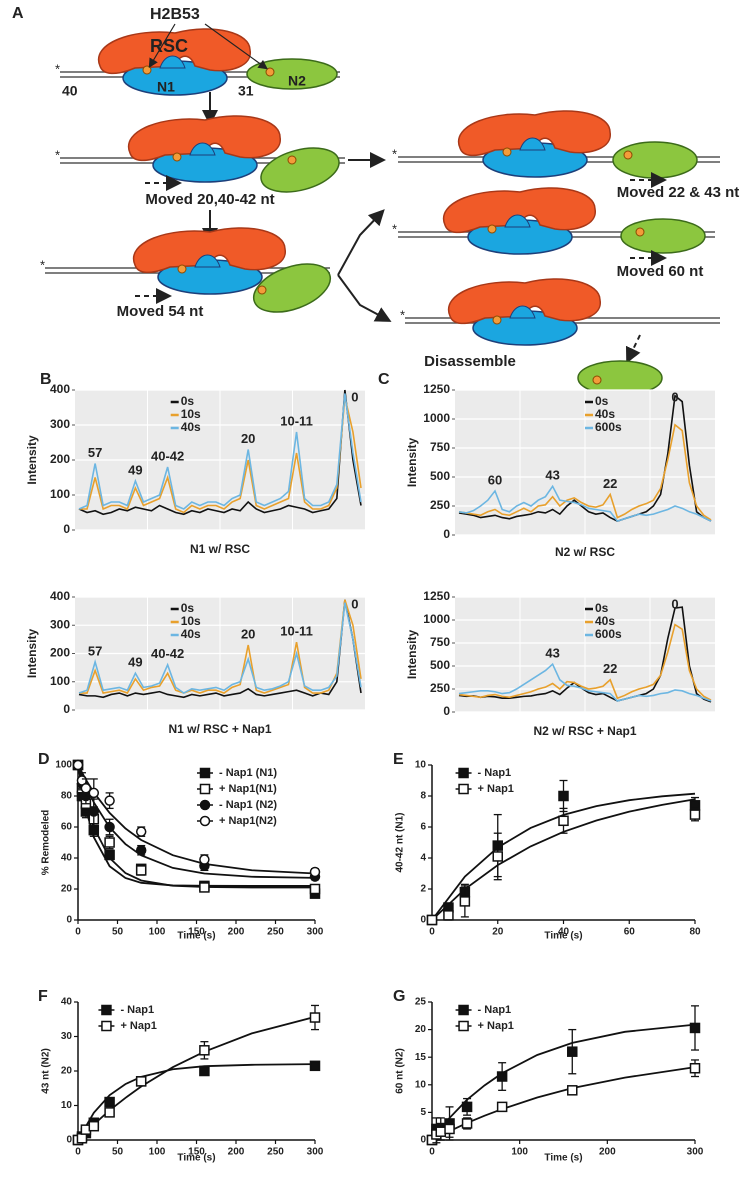 The image size is (750, 1177). I want to click on x-tick-label: 150, so click(196, 1152).